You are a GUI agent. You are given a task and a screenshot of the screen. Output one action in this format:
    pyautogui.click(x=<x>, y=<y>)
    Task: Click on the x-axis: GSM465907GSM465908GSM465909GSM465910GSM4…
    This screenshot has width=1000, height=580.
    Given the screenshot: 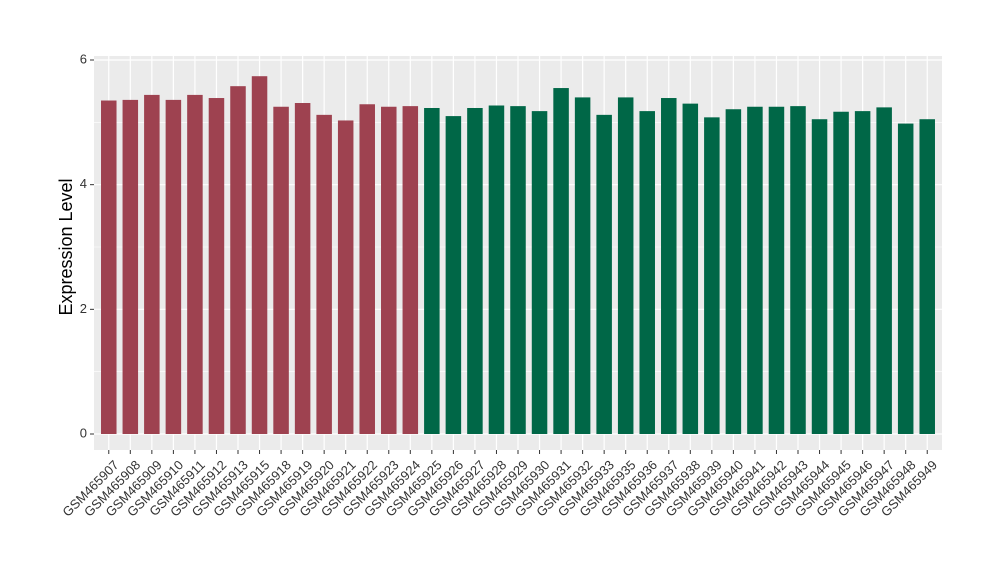 What is the action you would take?
    pyautogui.click(x=499, y=485)
    